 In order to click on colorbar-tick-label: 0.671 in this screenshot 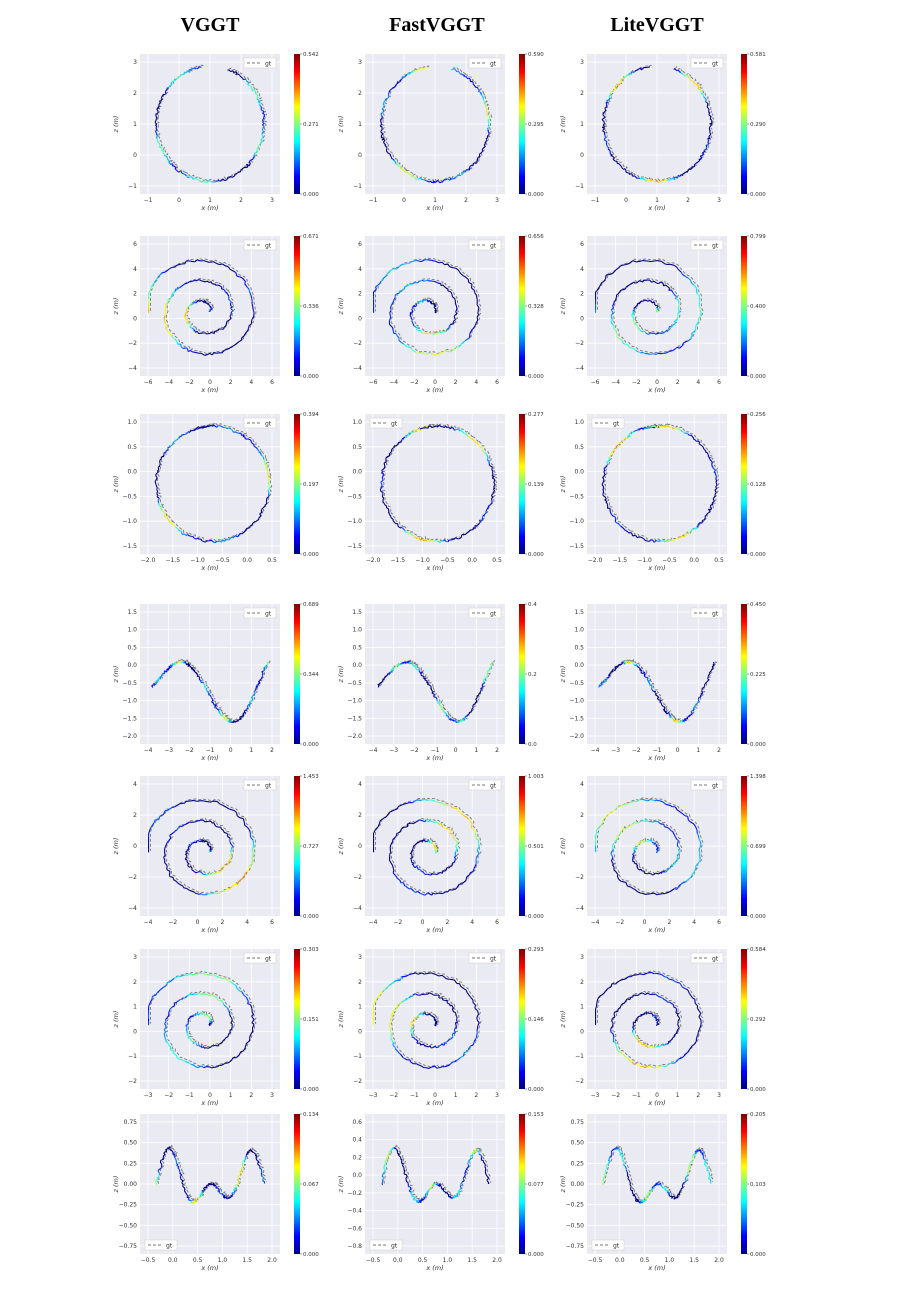, I will do `click(311, 237)`.